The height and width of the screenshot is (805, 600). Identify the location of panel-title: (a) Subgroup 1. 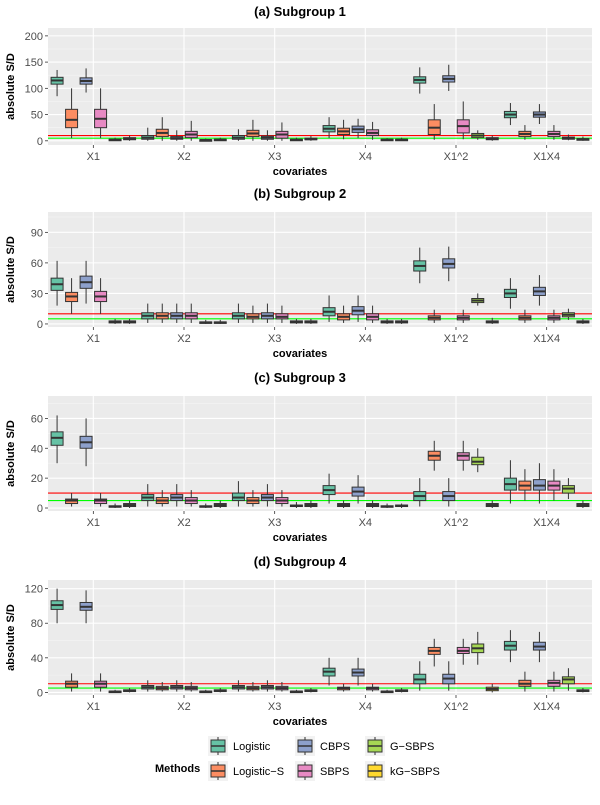
(300, 11).